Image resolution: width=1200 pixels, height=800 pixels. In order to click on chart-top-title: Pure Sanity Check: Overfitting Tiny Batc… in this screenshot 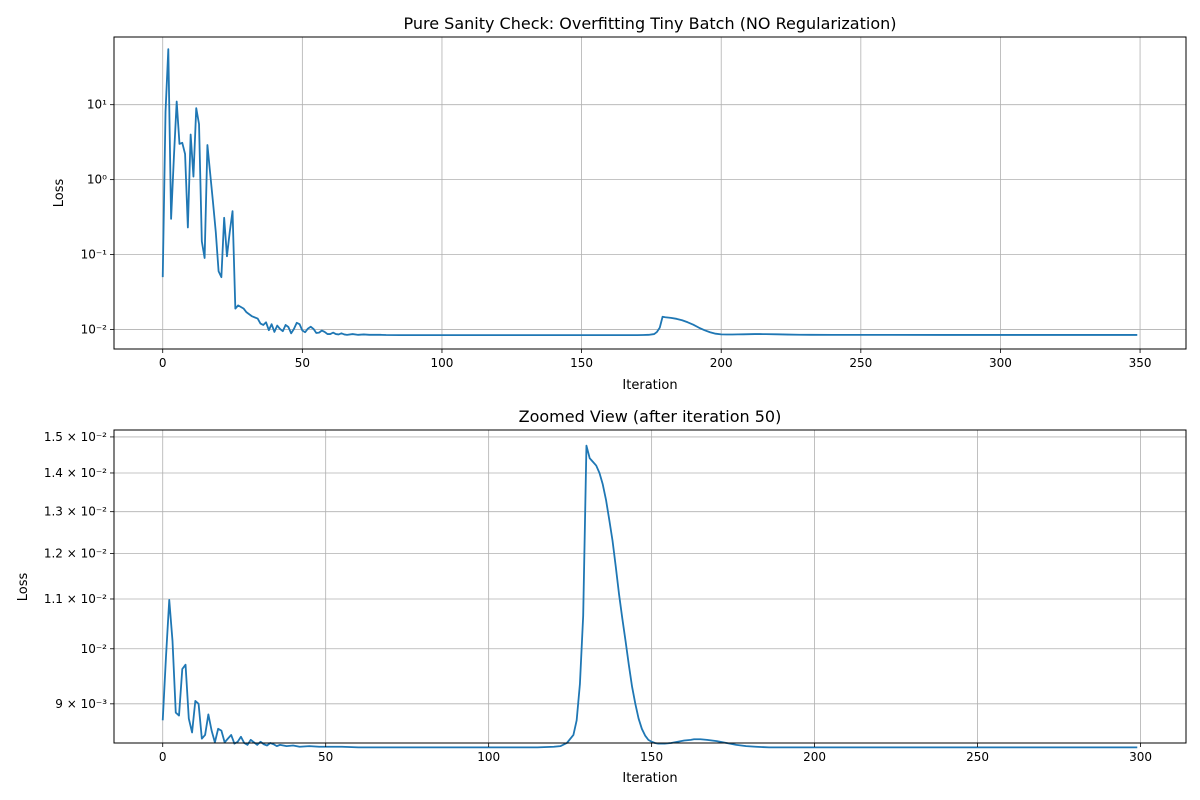, I will do `click(650, 23)`.